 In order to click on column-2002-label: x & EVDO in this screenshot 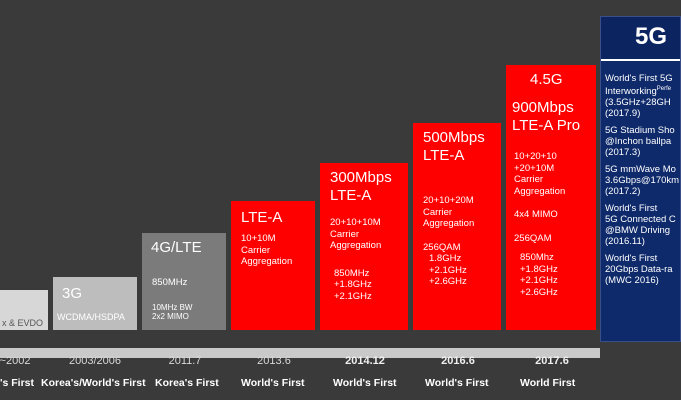, I will do `click(23, 323)`.